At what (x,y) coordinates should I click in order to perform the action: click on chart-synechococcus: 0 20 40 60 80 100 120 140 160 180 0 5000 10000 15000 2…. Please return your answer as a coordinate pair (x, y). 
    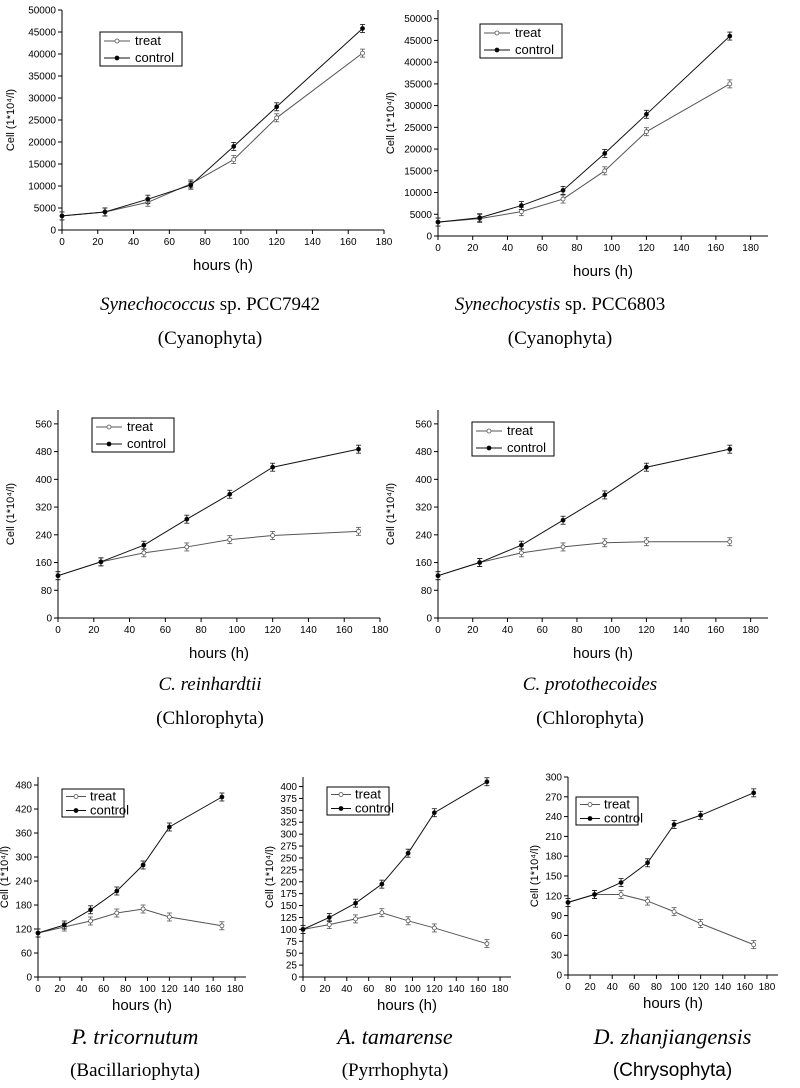
    Looking at the image, I should click on (199, 140).